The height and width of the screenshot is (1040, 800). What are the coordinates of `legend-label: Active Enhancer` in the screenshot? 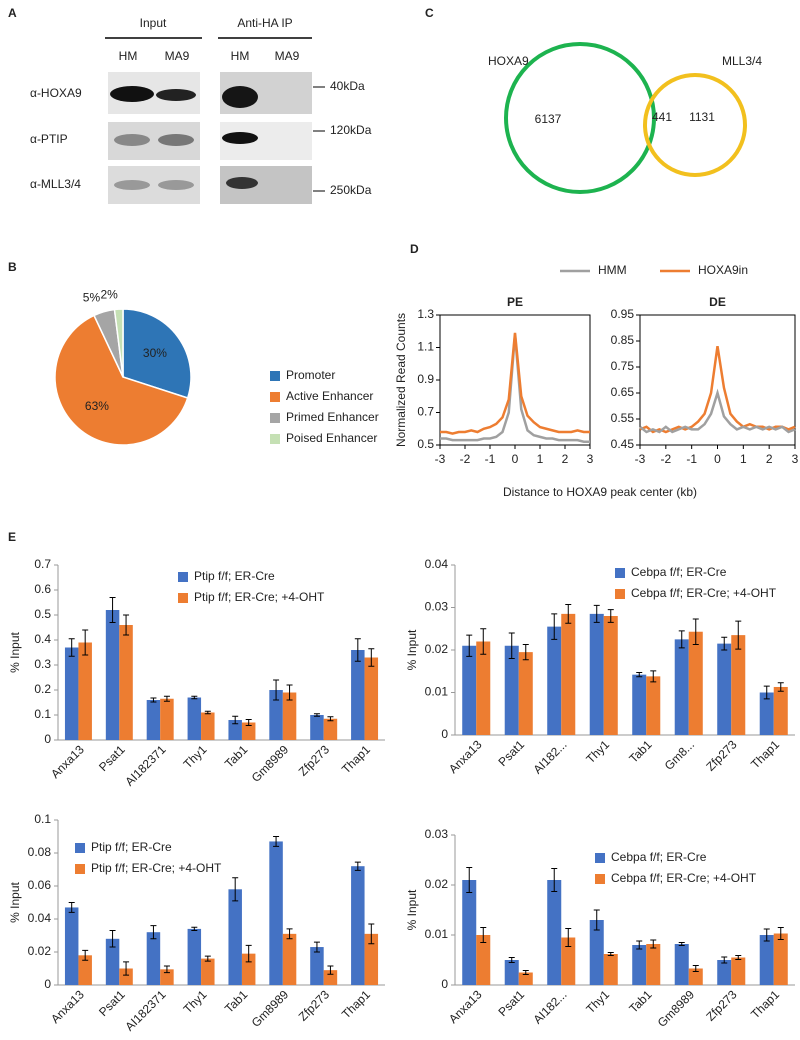 It's located at (329, 396).